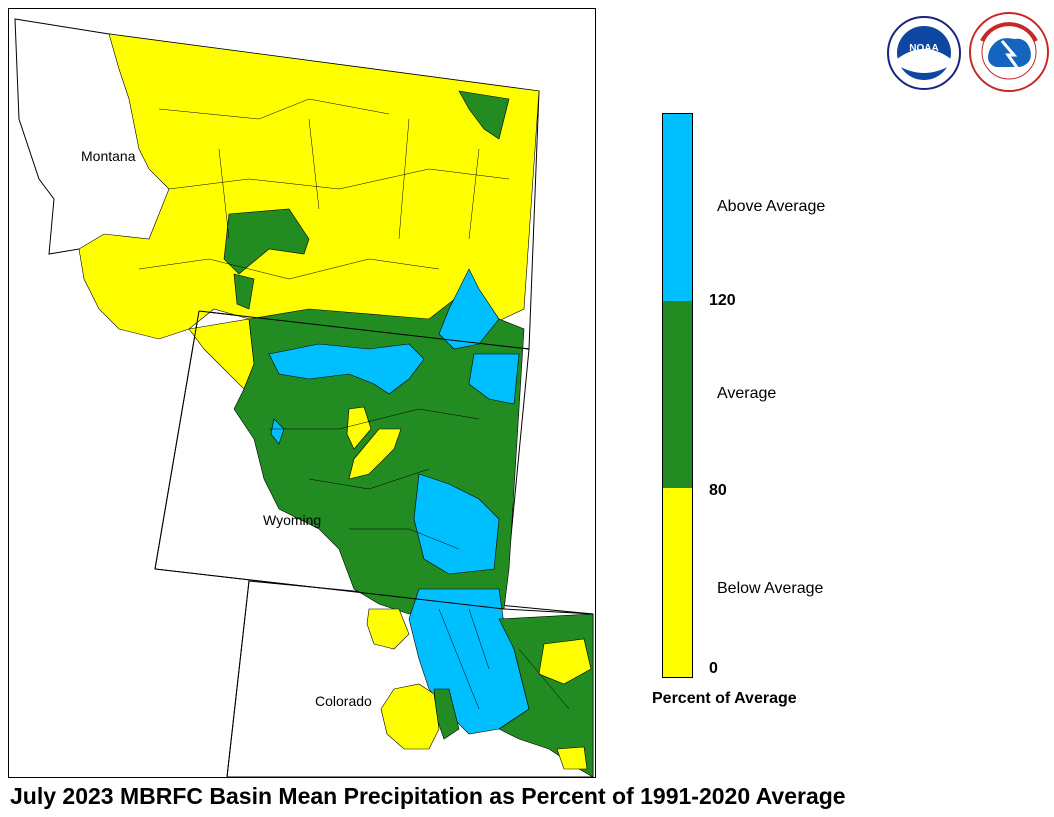 This screenshot has height=817, width=1054. What do you see at coordinates (343, 701) in the screenshot?
I see `label-colorado: Colorado` at bounding box center [343, 701].